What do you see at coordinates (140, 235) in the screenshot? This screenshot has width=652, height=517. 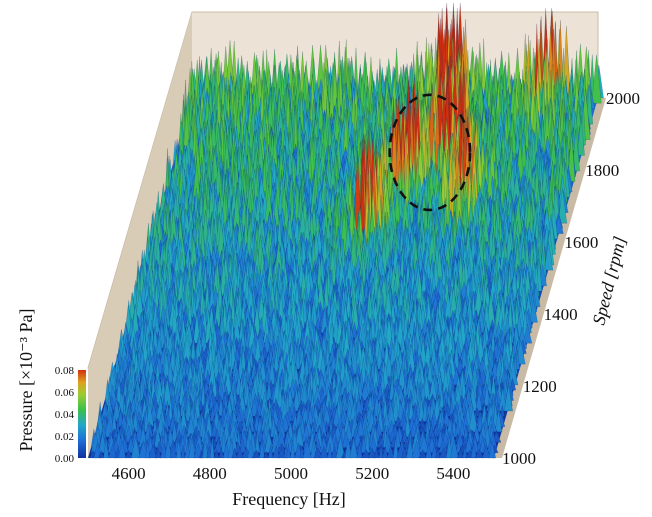 I see `left-wall` at bounding box center [140, 235].